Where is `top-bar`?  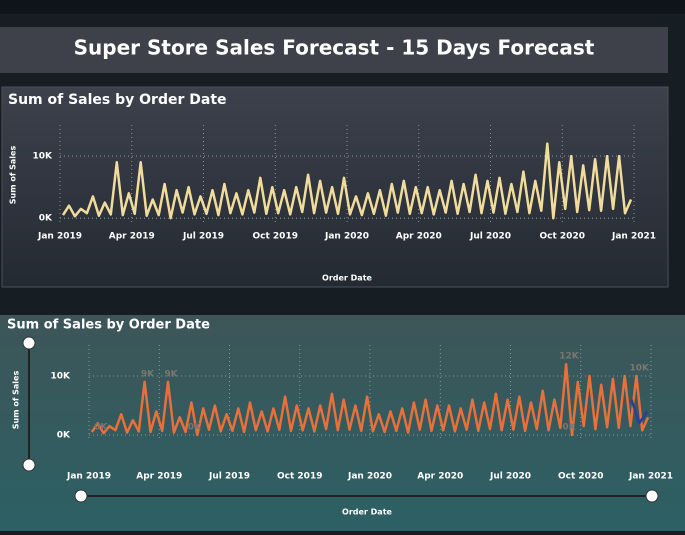
top-bar is located at coordinates (342, 7).